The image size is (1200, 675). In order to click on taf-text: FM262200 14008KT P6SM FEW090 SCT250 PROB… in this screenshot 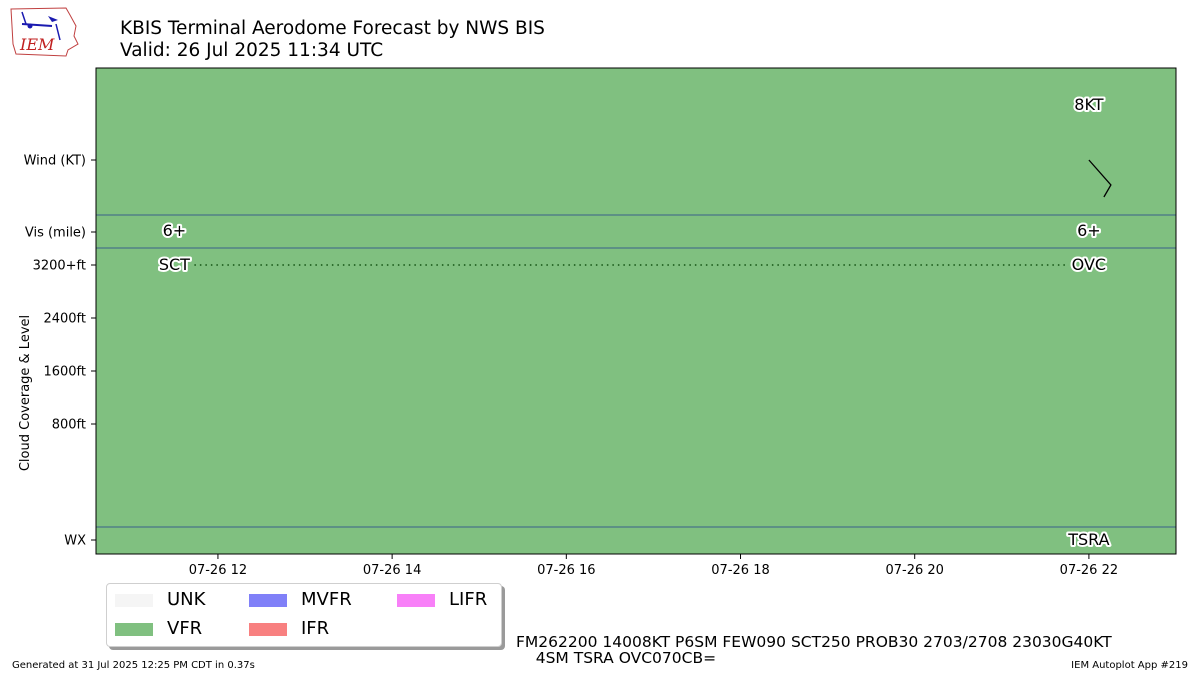, I will do `click(814, 650)`.